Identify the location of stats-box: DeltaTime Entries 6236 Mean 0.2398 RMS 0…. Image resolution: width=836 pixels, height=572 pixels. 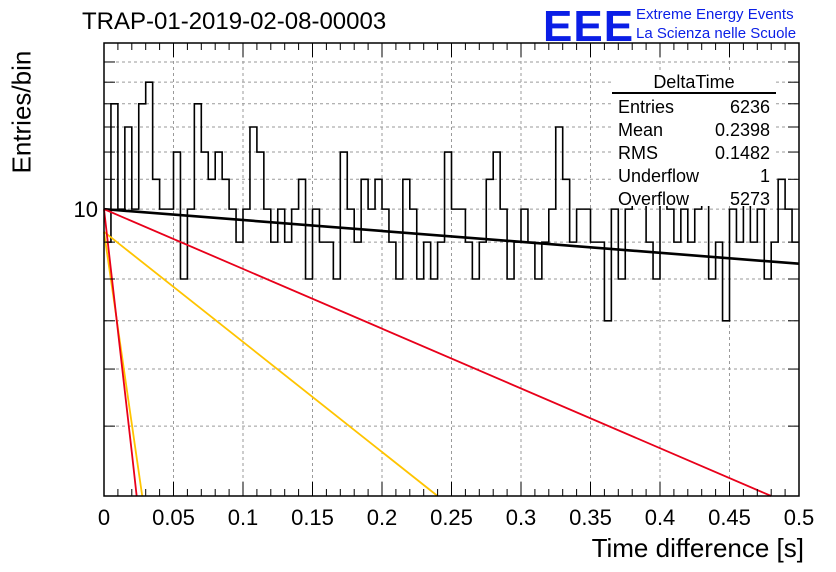
(694, 140).